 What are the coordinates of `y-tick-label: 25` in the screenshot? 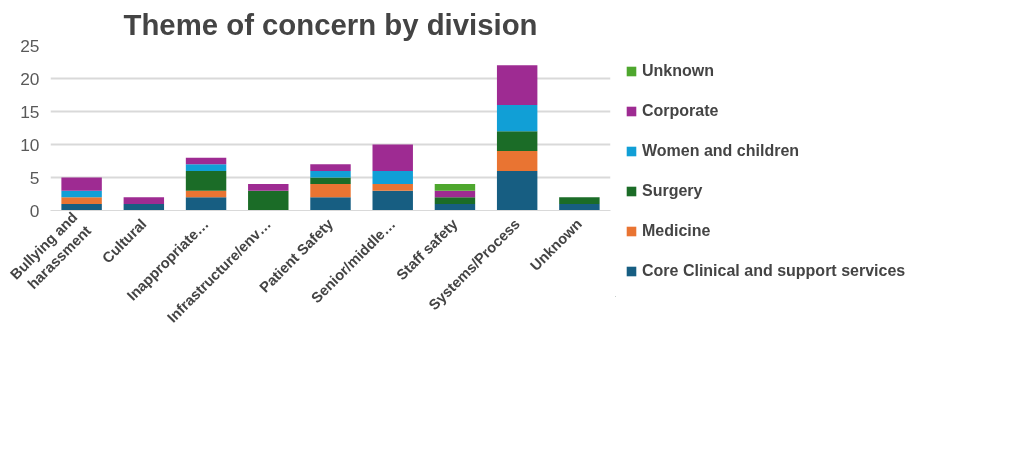 It's located at (30, 45).